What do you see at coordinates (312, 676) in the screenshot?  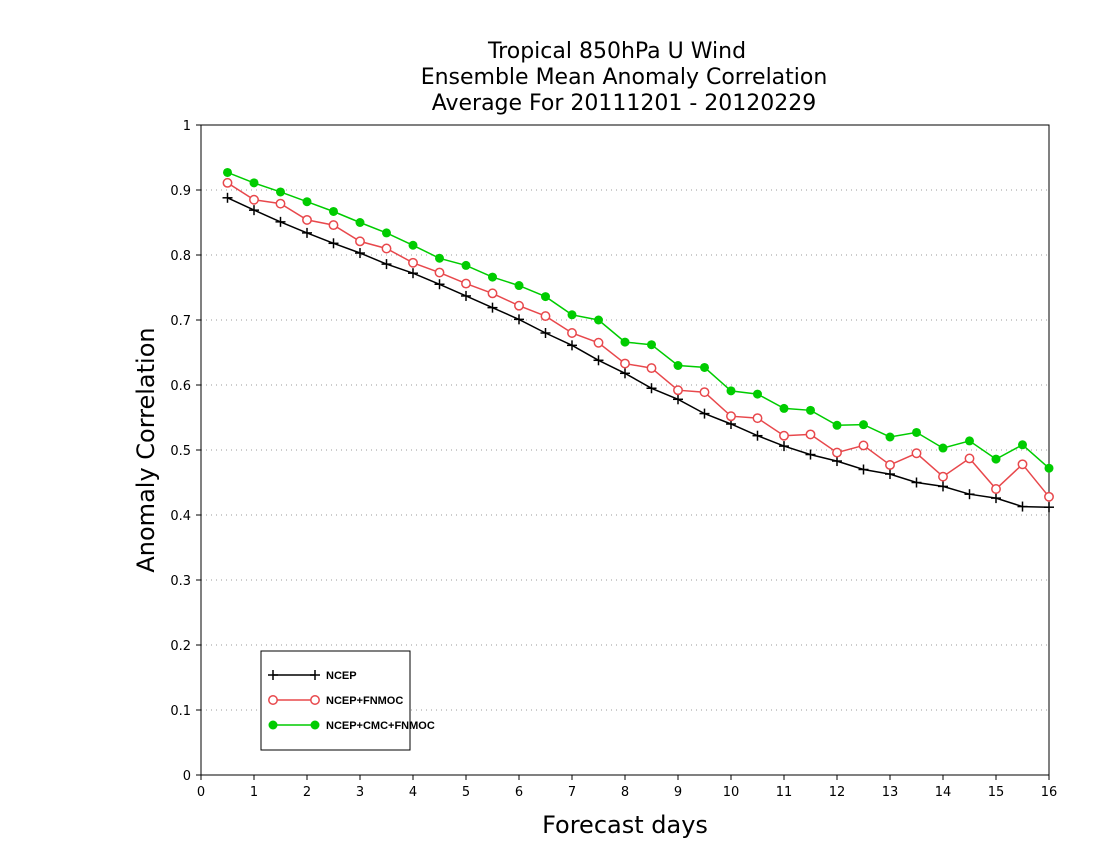 I see `legend-item-1: NCEP` at bounding box center [312, 676].